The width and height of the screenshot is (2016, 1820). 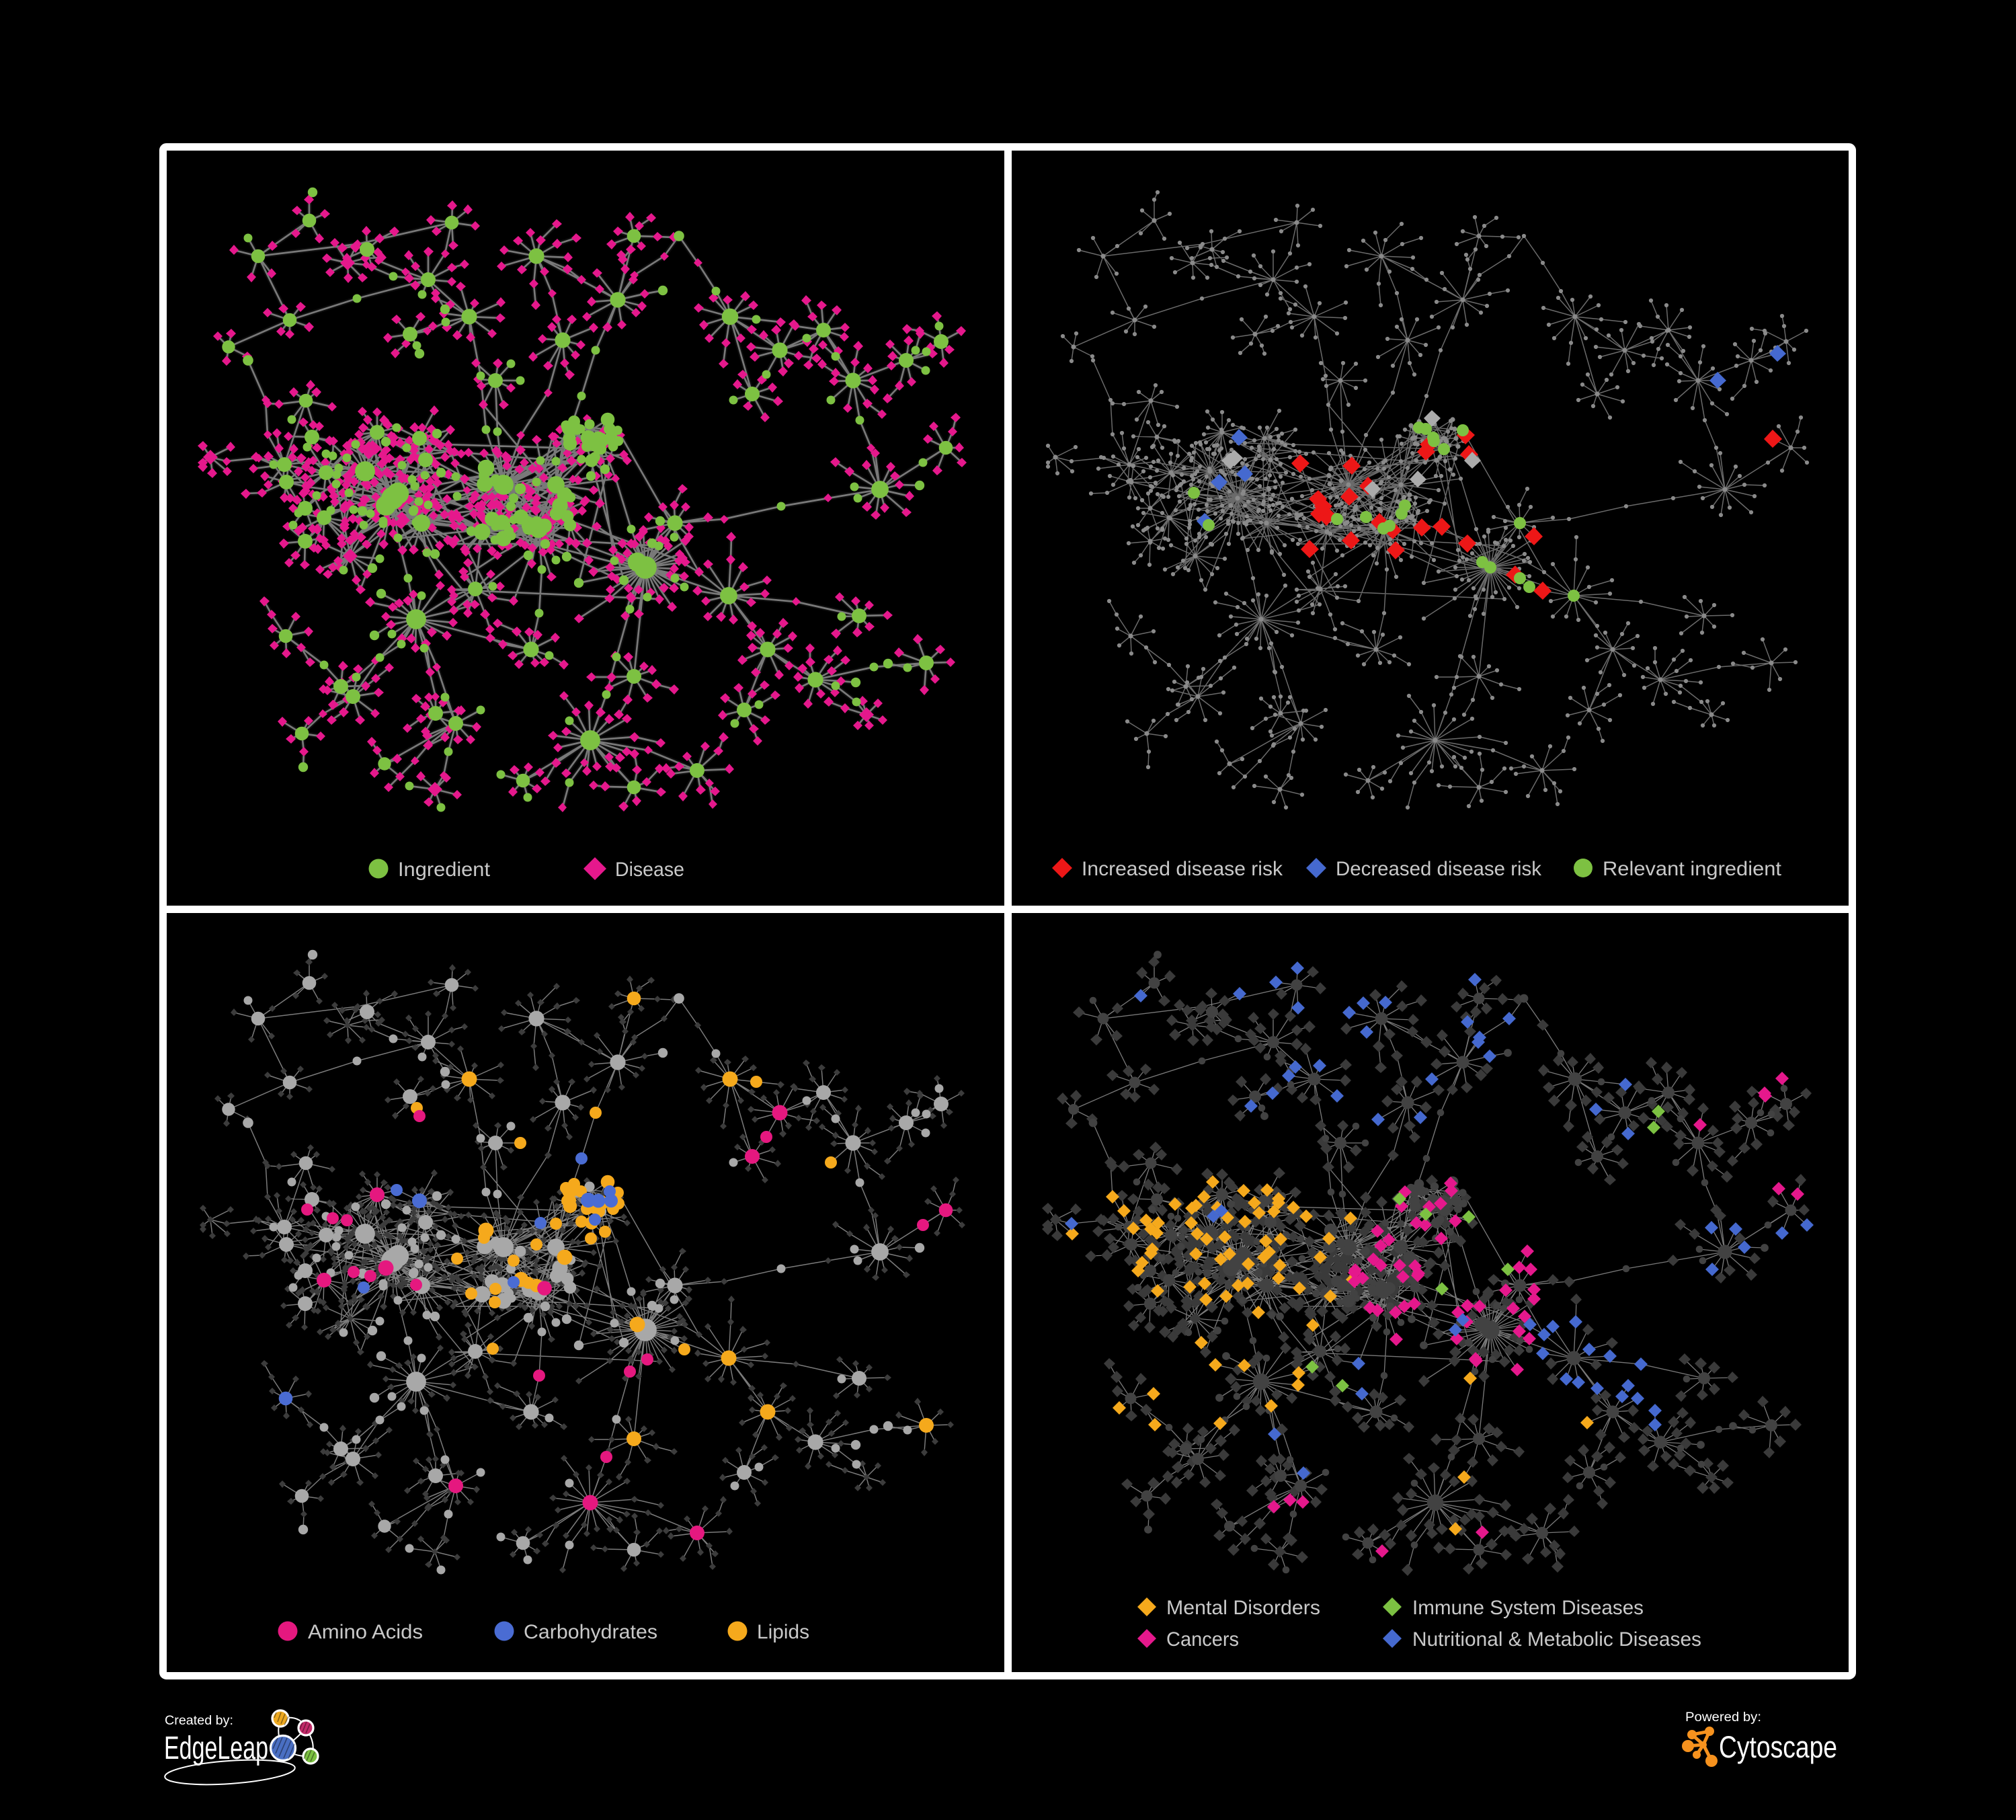 I want to click on svg-text: Immune System Diseases, so click(x=1528, y=1608).